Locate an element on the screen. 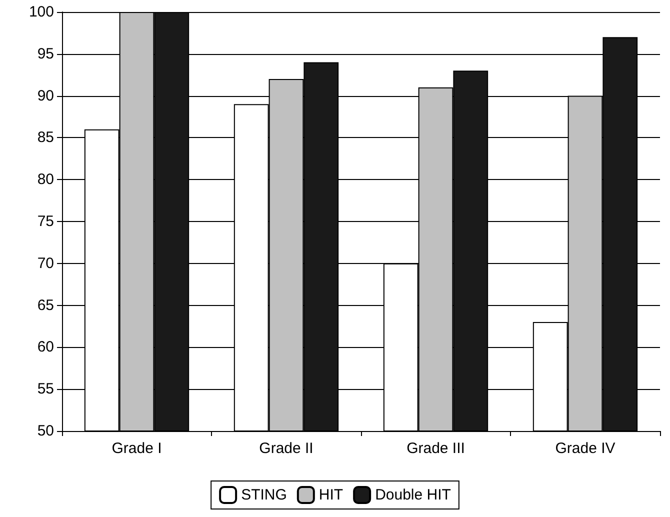  legend-label: HIT is located at coordinates (331, 495).